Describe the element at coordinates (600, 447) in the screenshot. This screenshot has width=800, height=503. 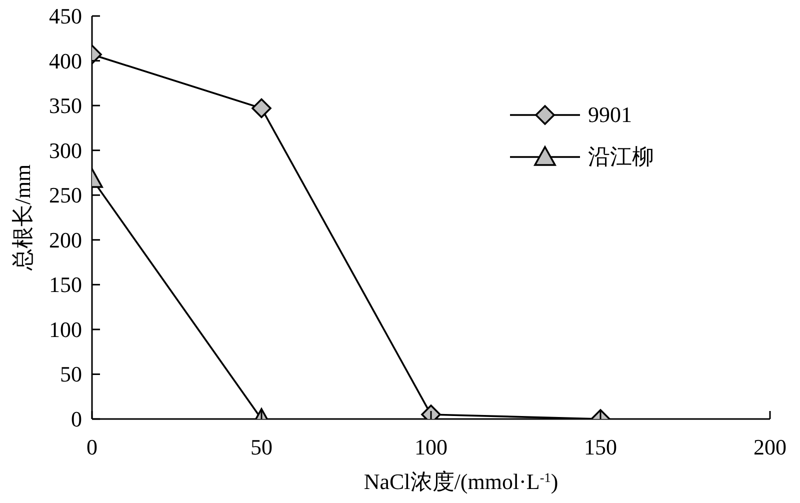
I see `x-tick-label: 150` at that location.